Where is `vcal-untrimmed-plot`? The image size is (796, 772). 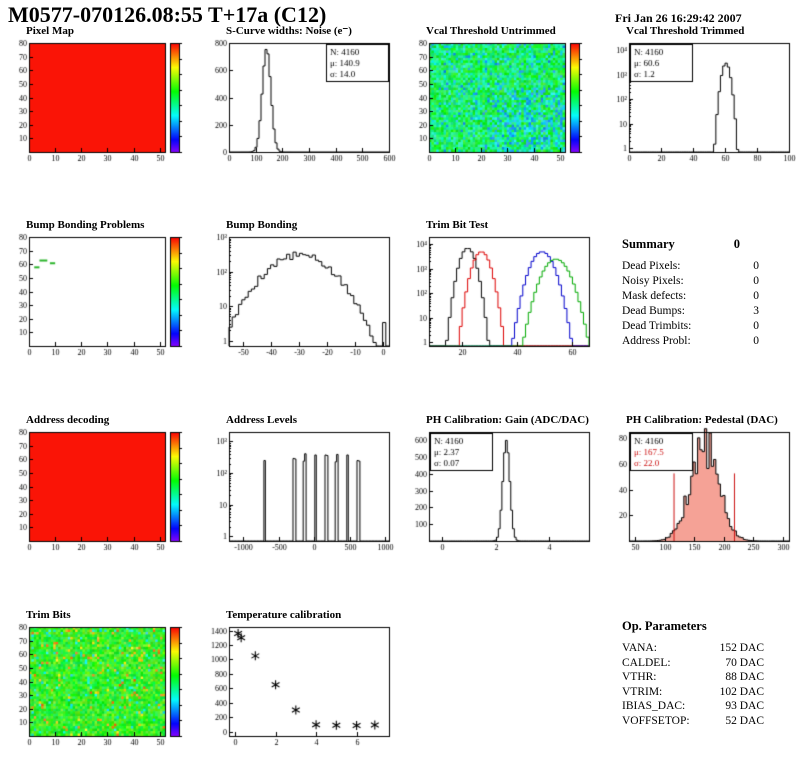 vcal-untrimmed-plot is located at coordinates (500, 103).